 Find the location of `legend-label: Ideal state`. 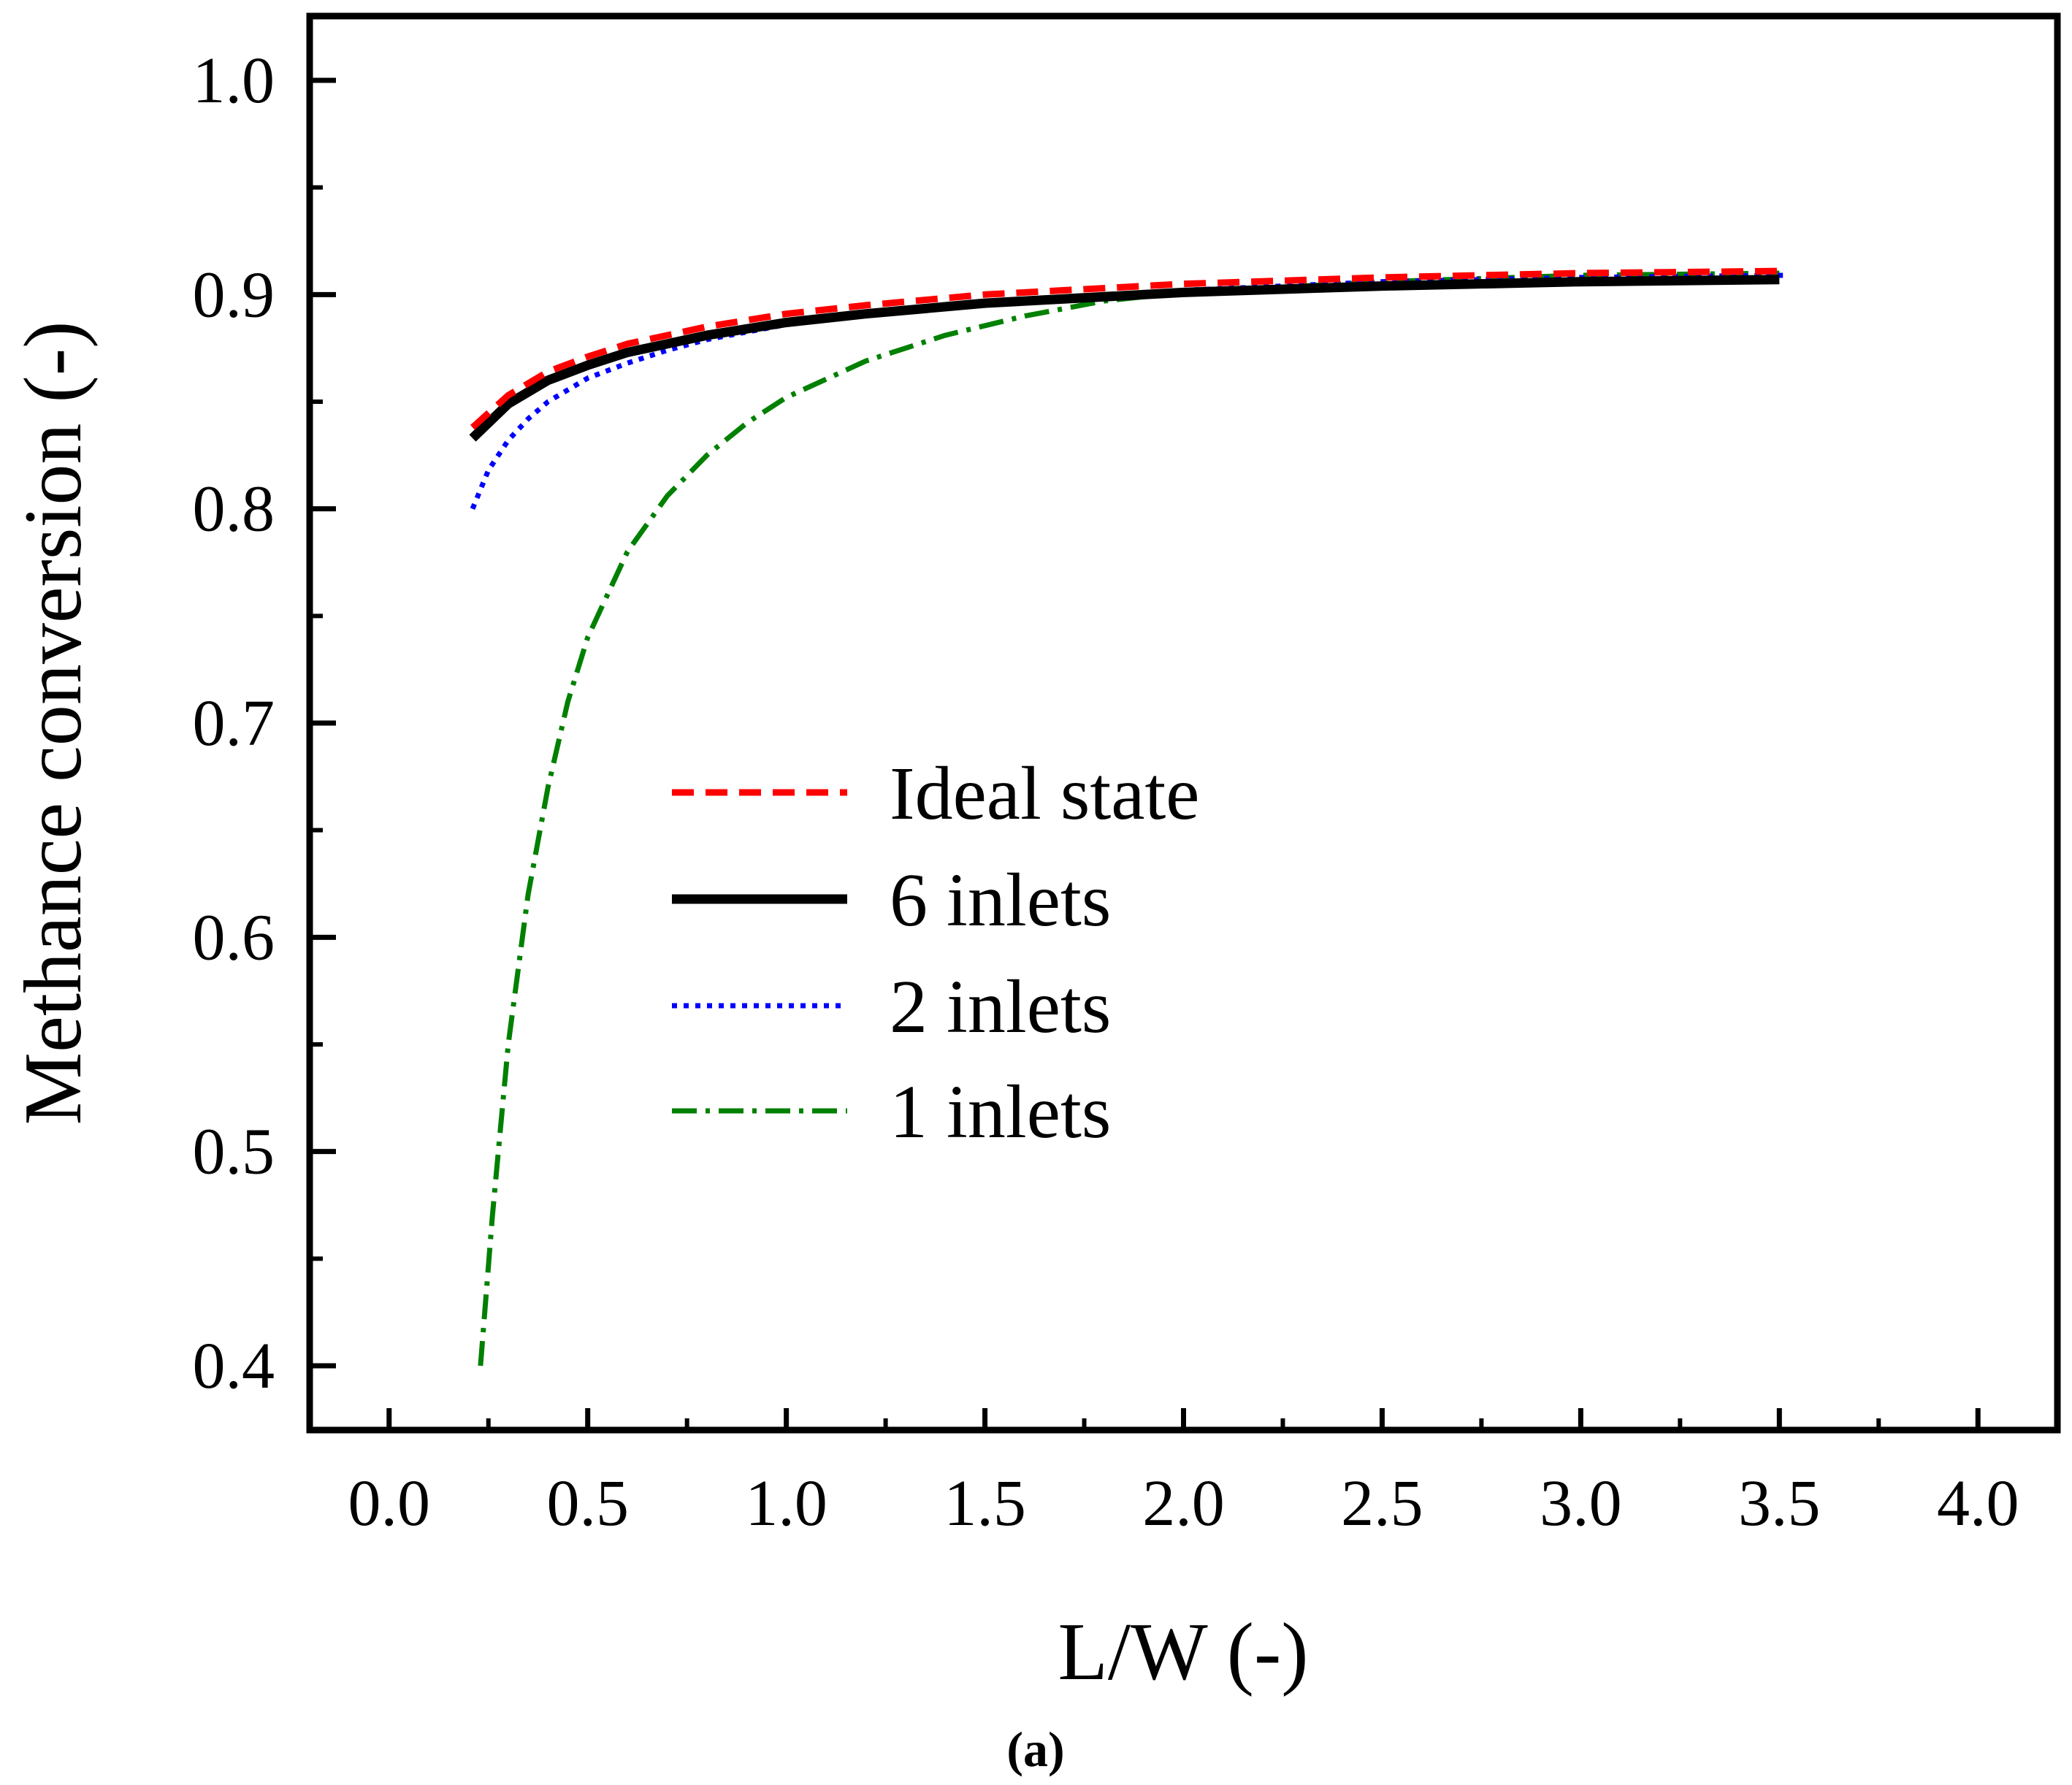

legend-label: Ideal state is located at coordinates (1044, 794).